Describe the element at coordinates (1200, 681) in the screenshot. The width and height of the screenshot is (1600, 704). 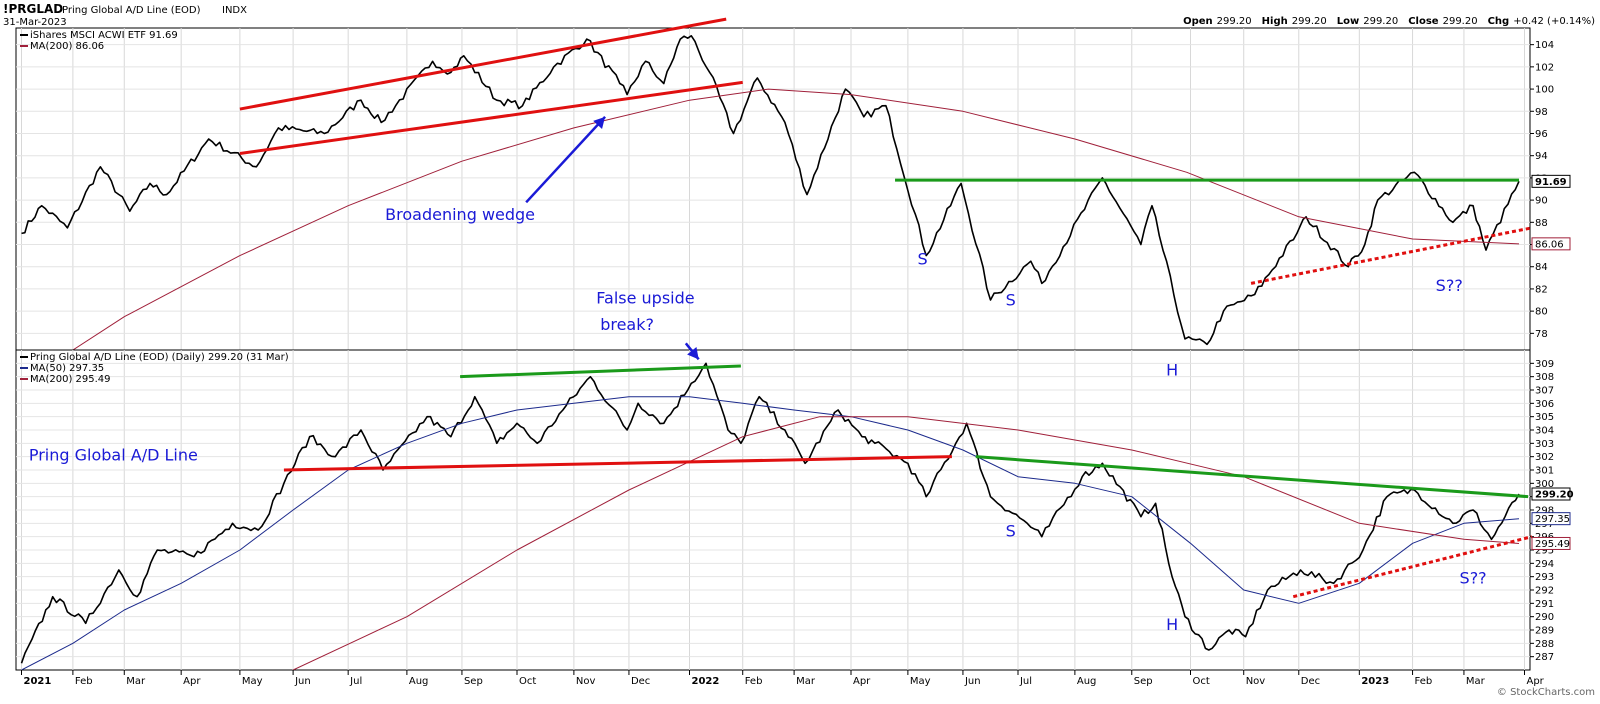
I see `x-tick-label: Oct` at that location.